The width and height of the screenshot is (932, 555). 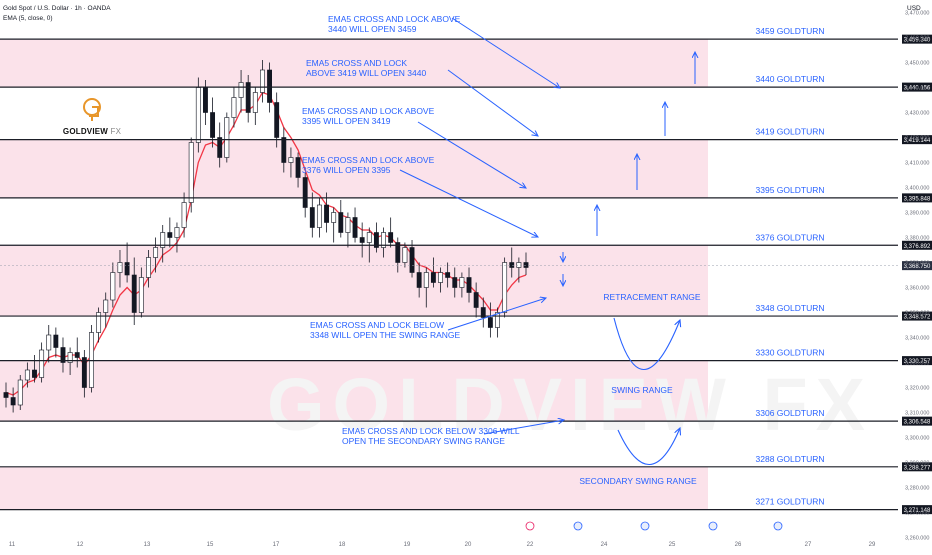 I want to click on annotation-text: 3440 WILL OPEN 3459, so click(x=372, y=29).